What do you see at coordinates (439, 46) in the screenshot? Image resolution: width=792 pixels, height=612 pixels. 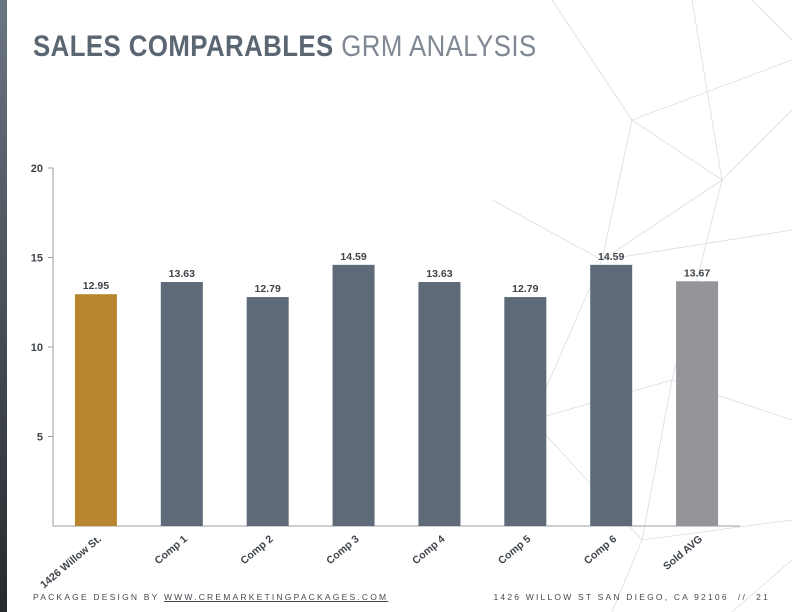 I see `page-title-light: GRM ANALYSIS` at bounding box center [439, 46].